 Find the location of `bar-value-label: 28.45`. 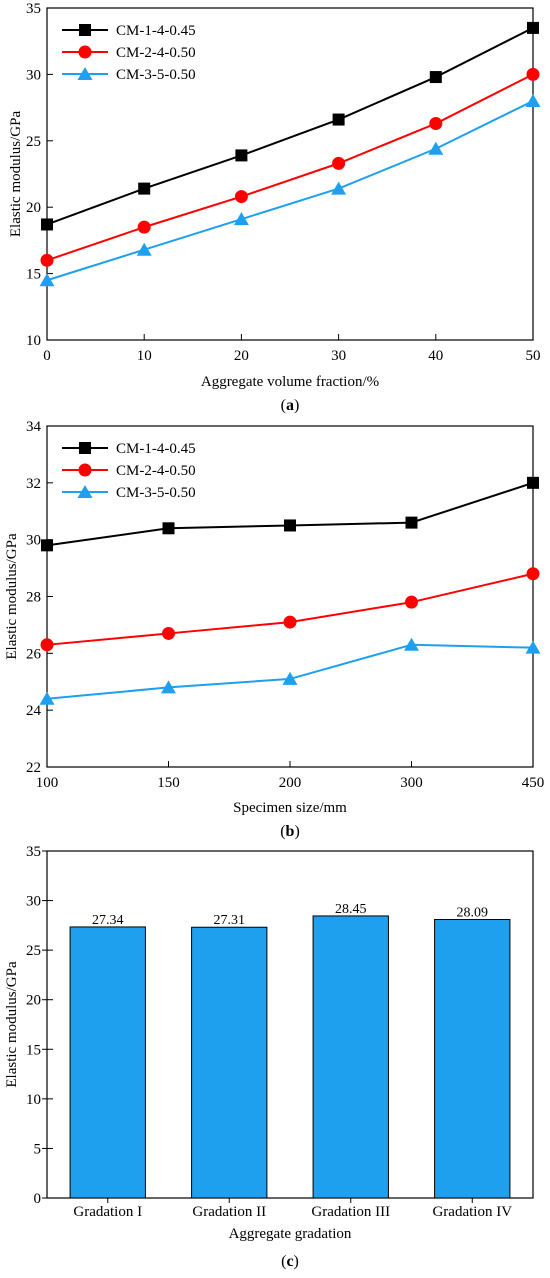

bar-value-label: 28.45 is located at coordinates (351, 909).